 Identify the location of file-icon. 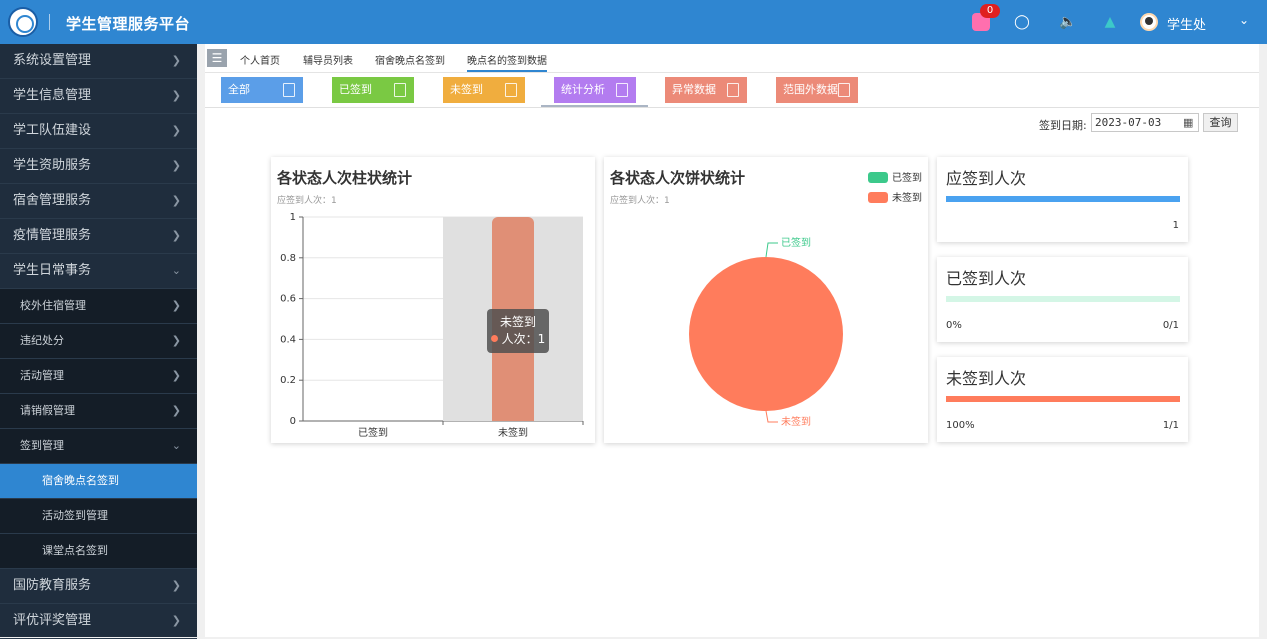
(400, 90).